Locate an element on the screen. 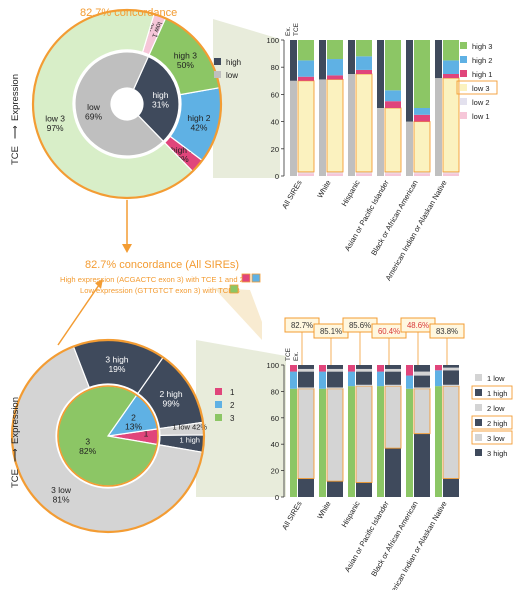 Image resolution: width=520 pixels, height=590 pixels. bottom-outer-label-3-high: 3 high 19% is located at coordinates (116, 364).